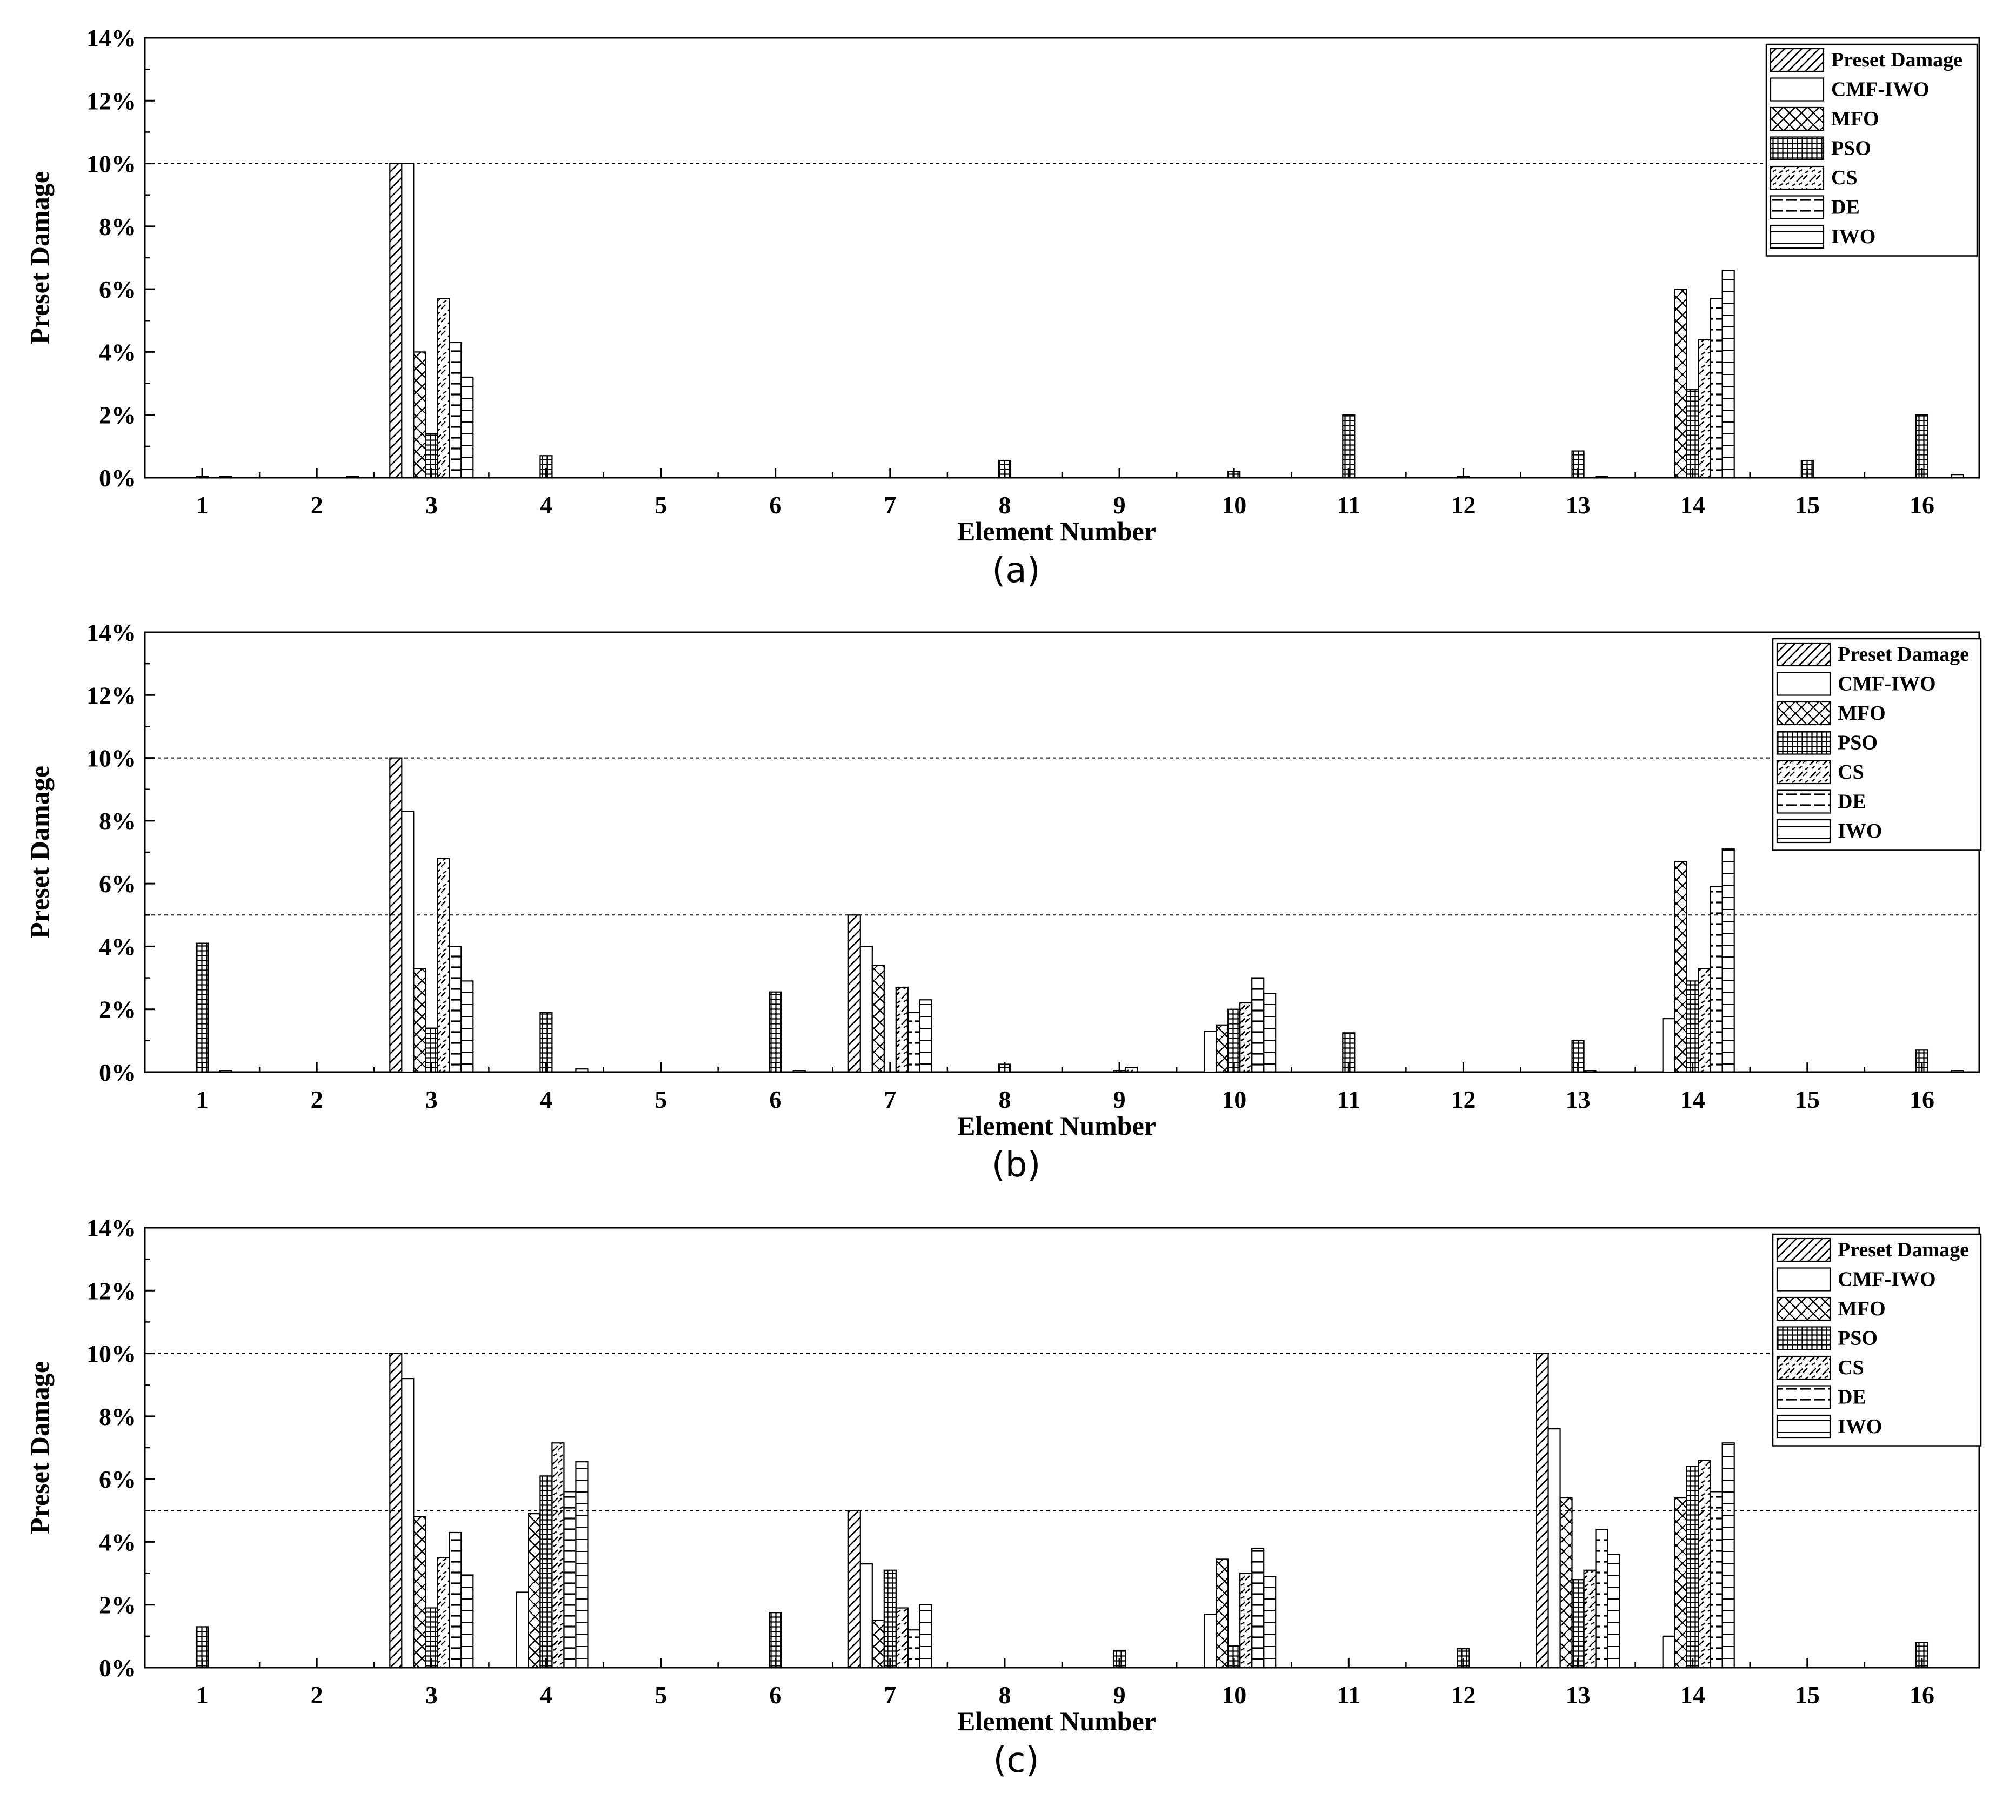 The image size is (2016, 1820). What do you see at coordinates (202, 1099) in the screenshot?
I see `x-tick-label: 1` at bounding box center [202, 1099].